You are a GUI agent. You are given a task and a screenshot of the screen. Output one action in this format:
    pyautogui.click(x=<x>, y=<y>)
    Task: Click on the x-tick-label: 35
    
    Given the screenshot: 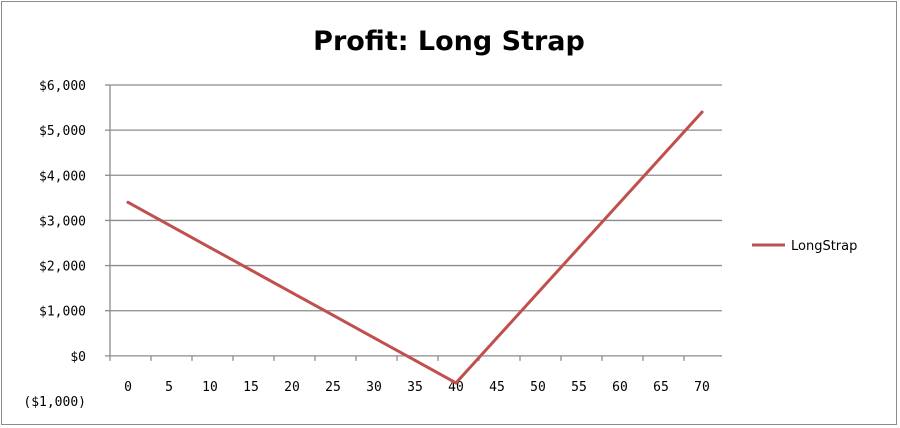 What is the action you would take?
    pyautogui.click(x=415, y=387)
    